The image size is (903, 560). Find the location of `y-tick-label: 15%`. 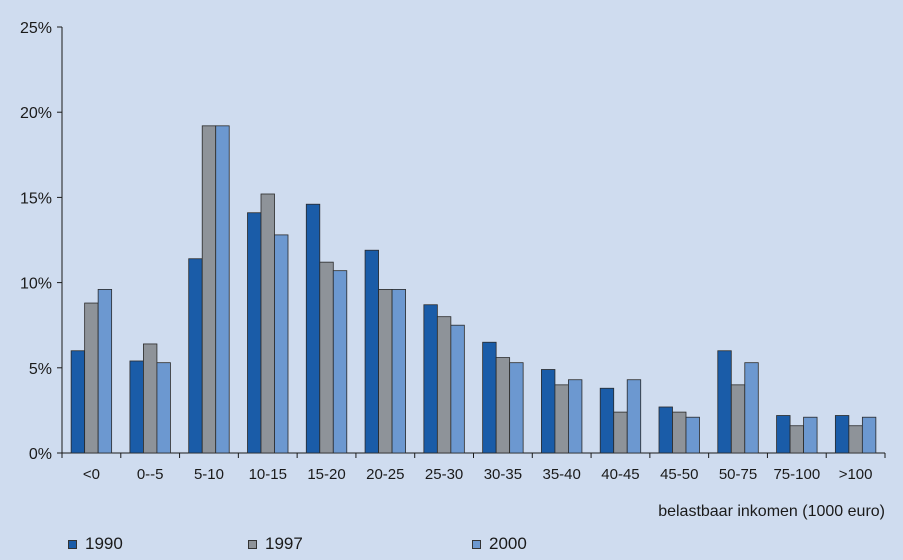

y-tick-label: 15% is located at coordinates (36, 198).